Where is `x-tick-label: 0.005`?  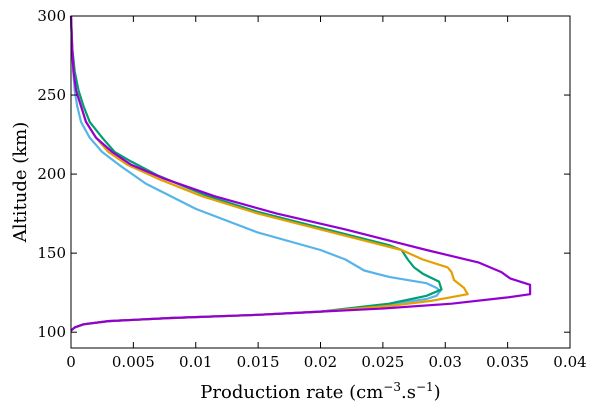
x-tick-label: 0.005 is located at coordinates (133, 362).